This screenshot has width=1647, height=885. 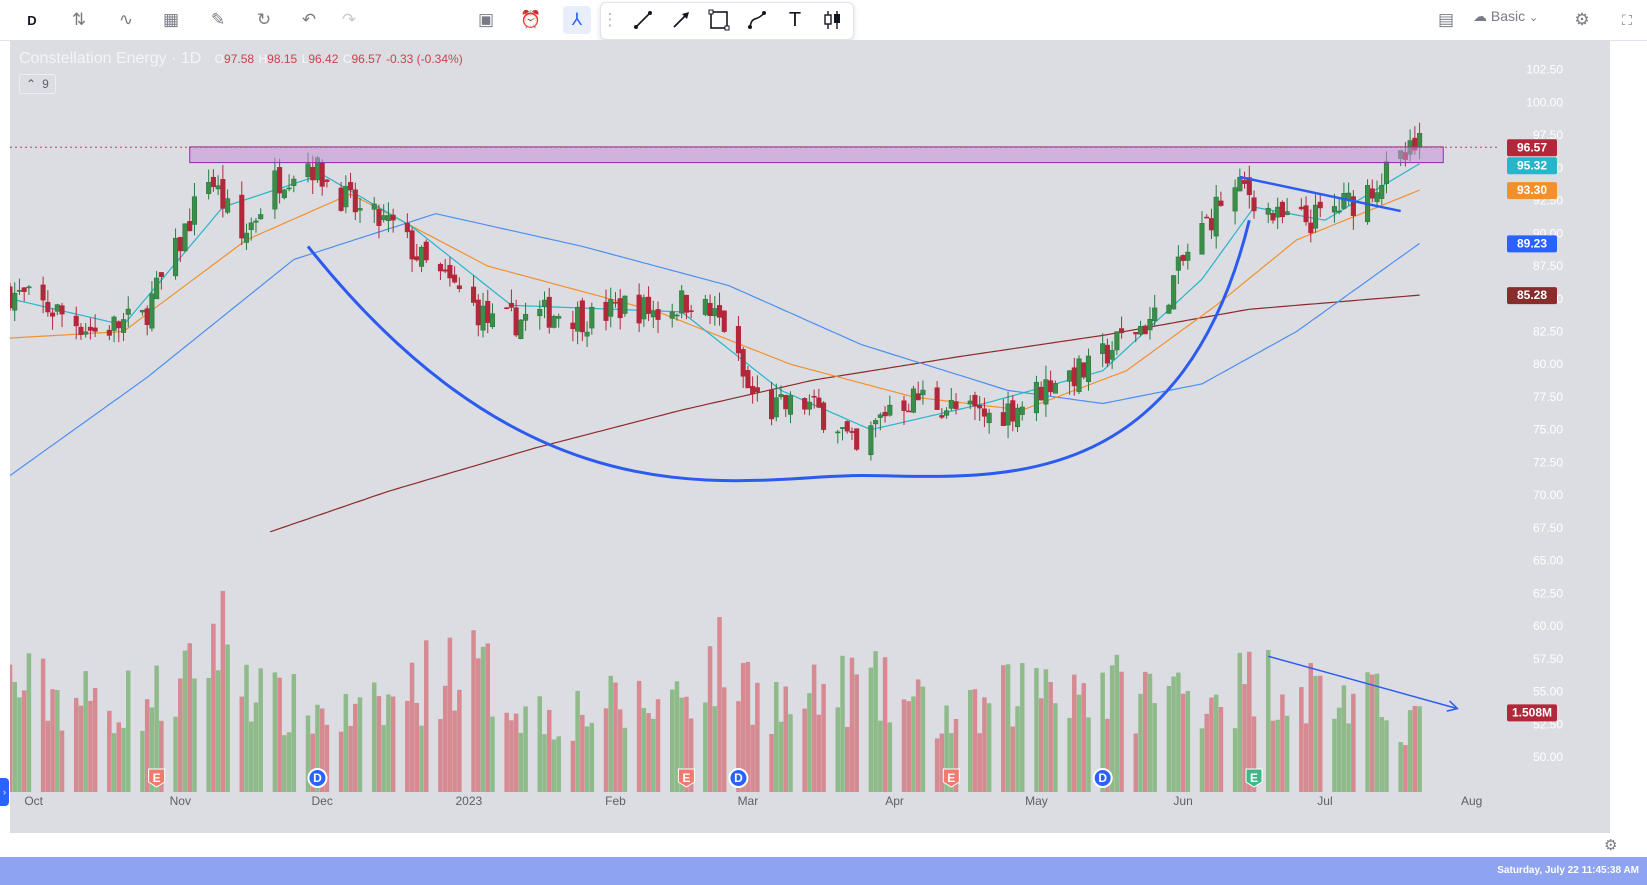 I want to click on symbol-name: Constellation Energy, so click(x=93, y=58).